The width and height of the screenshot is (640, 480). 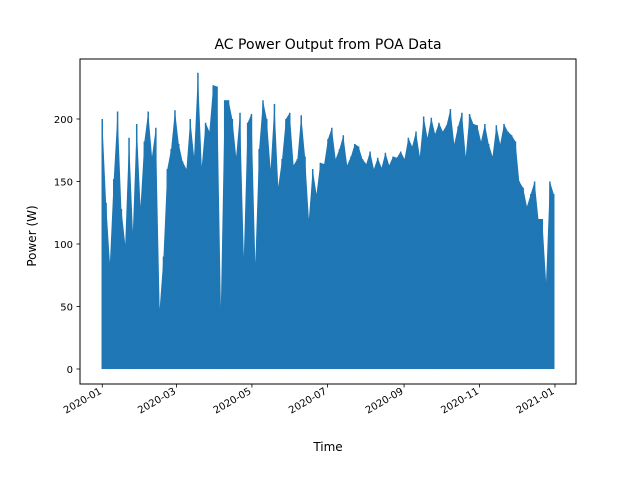 I want to click on x-tick-label: 2020-11, so click(x=460, y=401).